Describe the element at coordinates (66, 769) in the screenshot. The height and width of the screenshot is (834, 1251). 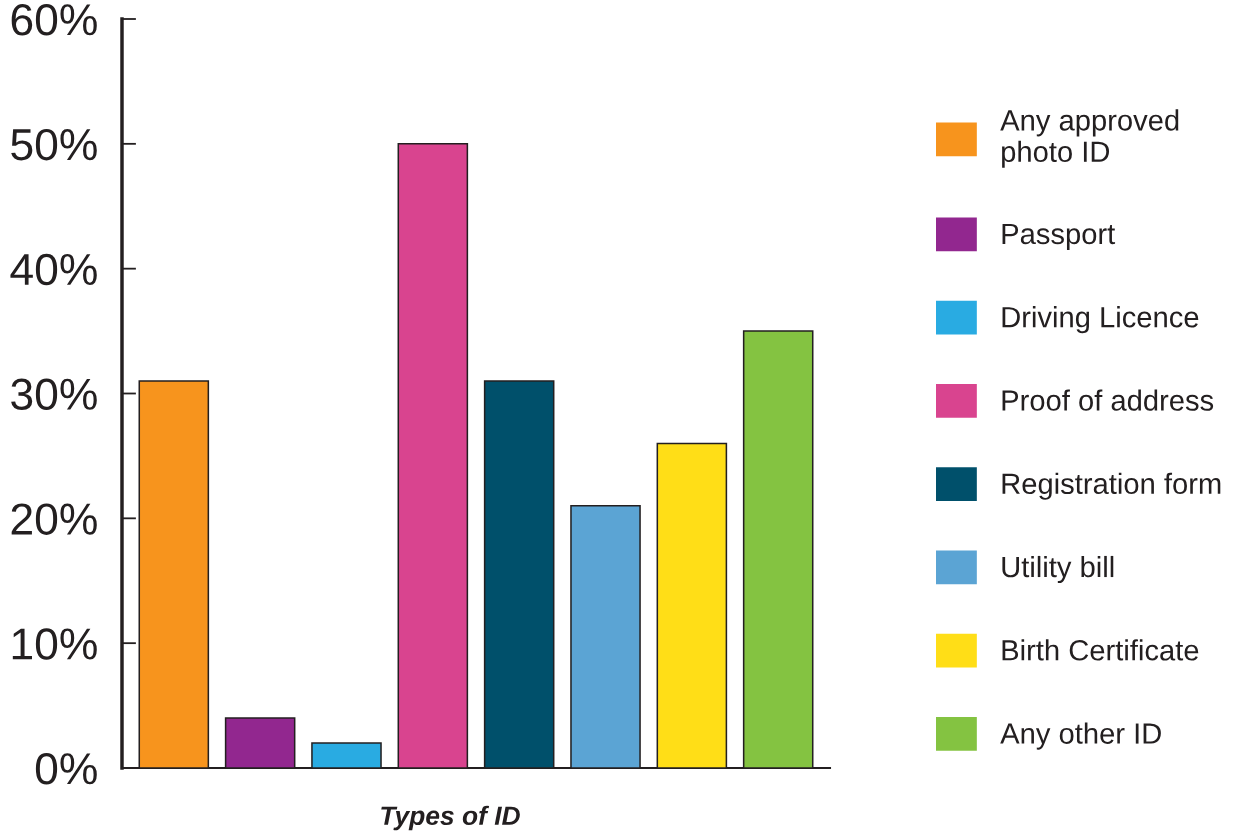
I see `y-tick-label: 0%` at that location.